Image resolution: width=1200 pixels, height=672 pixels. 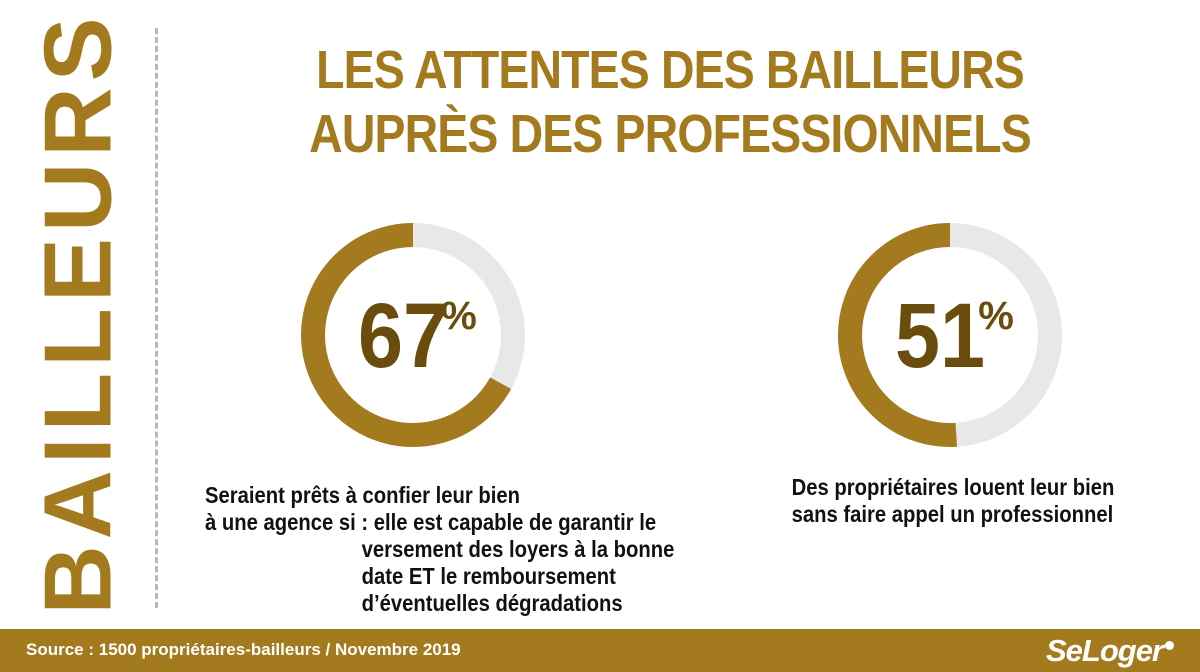 I want to click on donut-chart-2: 51%, so click(x=950, y=335).